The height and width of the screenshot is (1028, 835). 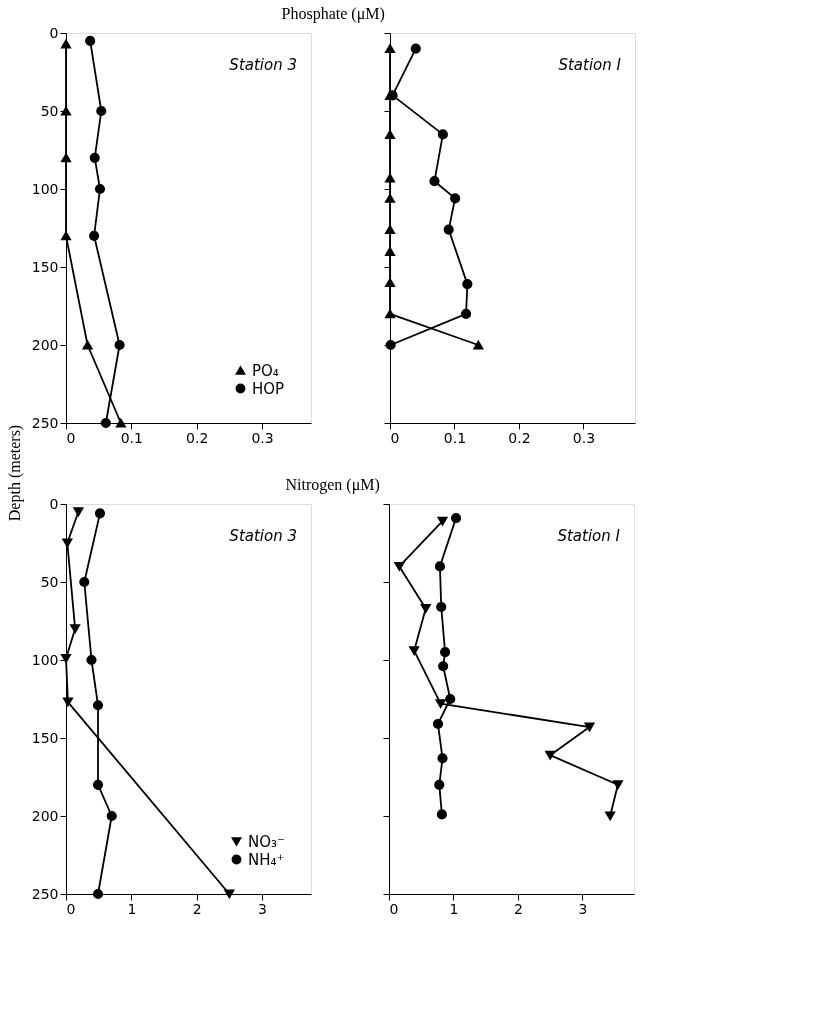 What do you see at coordinates (332, 484) in the screenshot?
I see `chart-title: Nitrogen (μM)` at bounding box center [332, 484].